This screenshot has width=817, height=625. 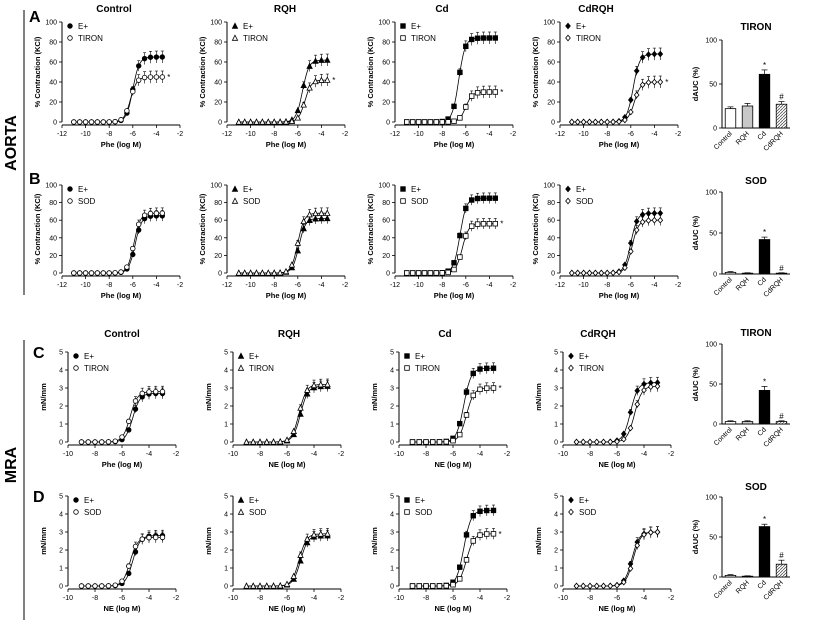 I want to click on y-axis-label: mN/mm, so click(x=43, y=397).